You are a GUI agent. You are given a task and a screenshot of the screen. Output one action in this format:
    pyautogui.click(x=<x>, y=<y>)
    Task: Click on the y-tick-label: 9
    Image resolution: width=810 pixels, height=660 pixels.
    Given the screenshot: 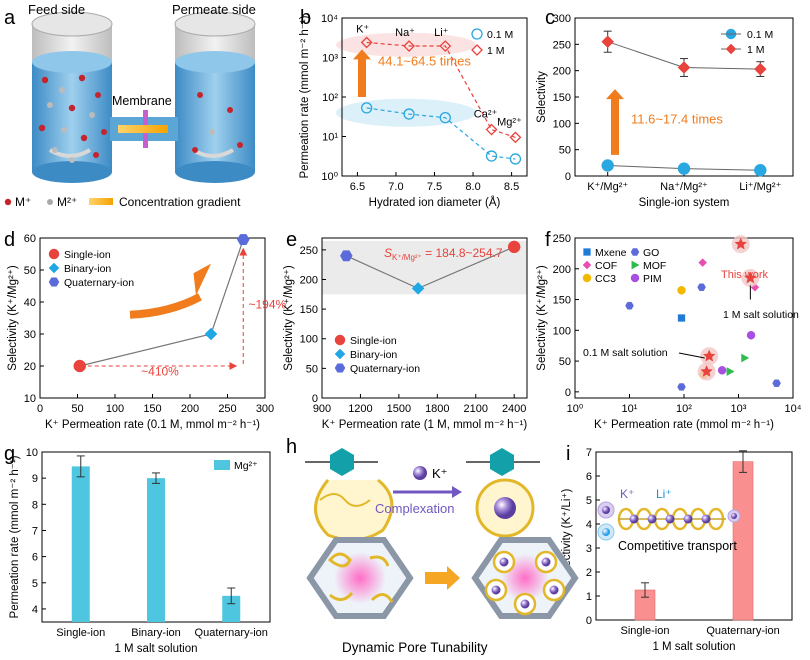 What is the action you would take?
    pyautogui.click(x=35, y=479)
    